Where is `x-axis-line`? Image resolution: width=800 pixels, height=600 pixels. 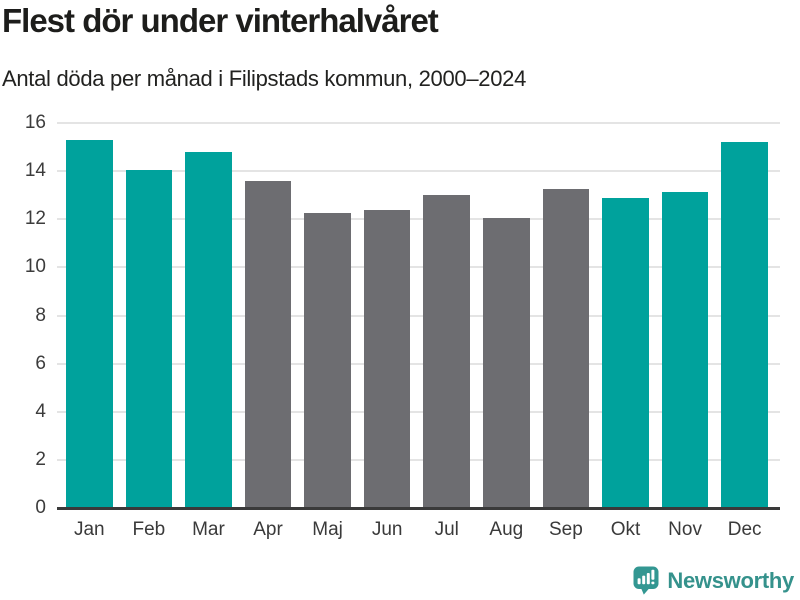 x-axis-line is located at coordinates (418, 508).